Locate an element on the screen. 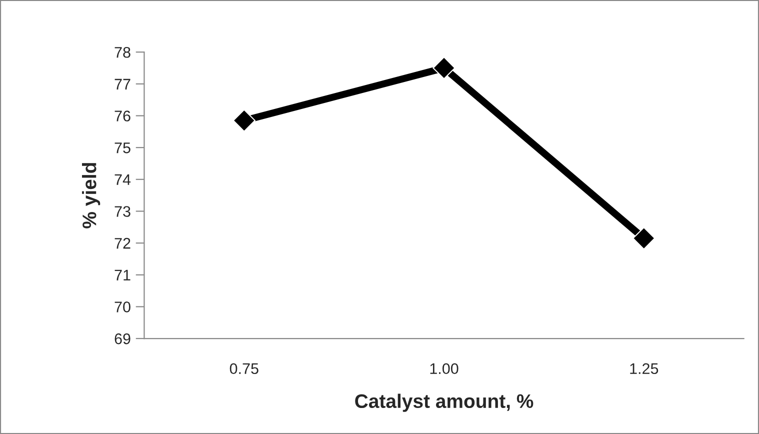 The width and height of the screenshot is (759, 434). y-tick-label: 72 is located at coordinates (122, 243).